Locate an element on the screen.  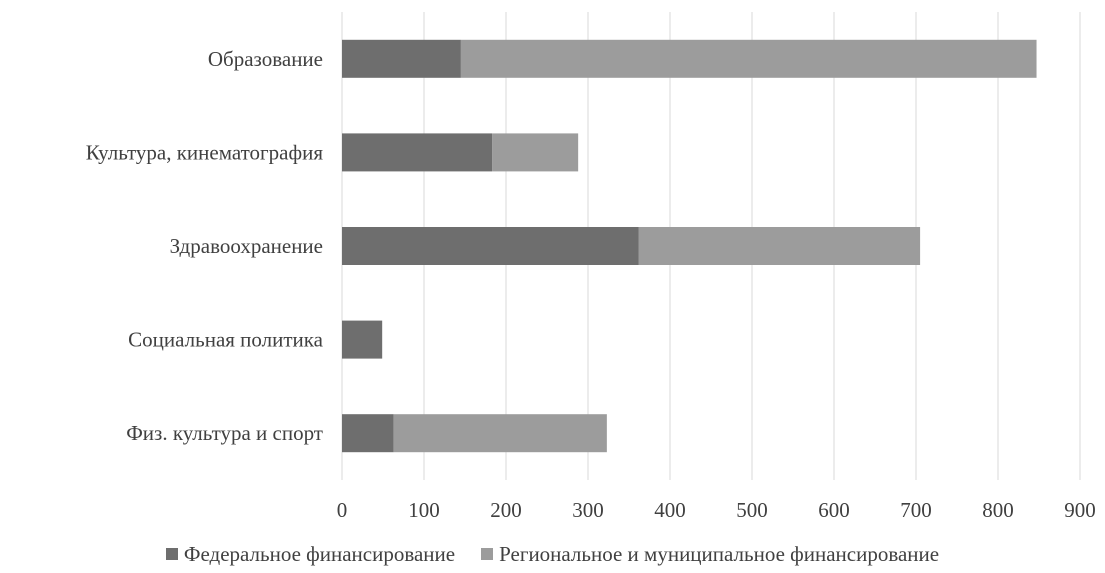
legend-swatch-federal is located at coordinates (171, 554).